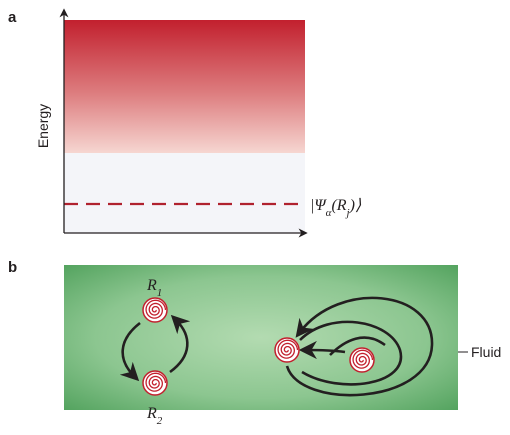 This screenshot has height=435, width=510. What do you see at coordinates (347, 213) in the screenshot?
I see `subscript: j` at bounding box center [347, 213].